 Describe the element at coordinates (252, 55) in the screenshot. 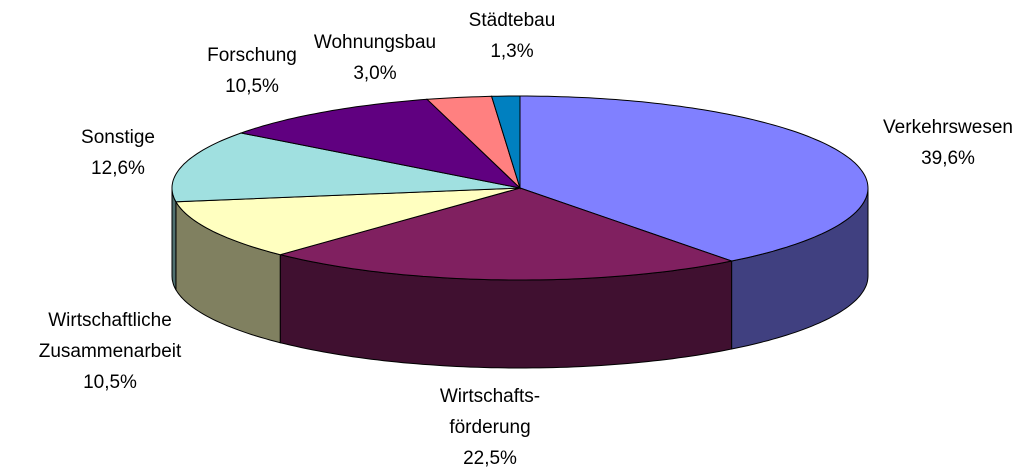

I see `category-label: Forschung` at that location.